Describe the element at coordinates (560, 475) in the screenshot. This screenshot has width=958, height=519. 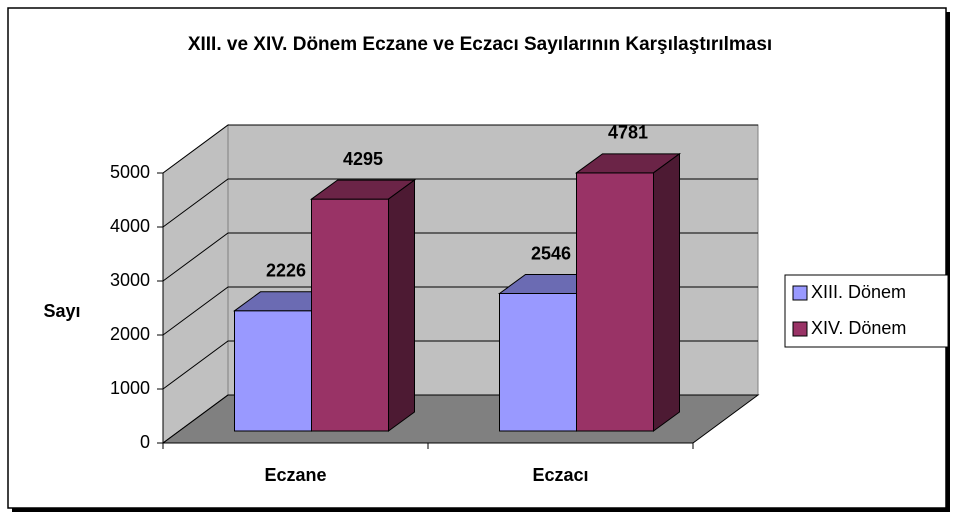
I see `x-tick-label: Eczacı` at that location.